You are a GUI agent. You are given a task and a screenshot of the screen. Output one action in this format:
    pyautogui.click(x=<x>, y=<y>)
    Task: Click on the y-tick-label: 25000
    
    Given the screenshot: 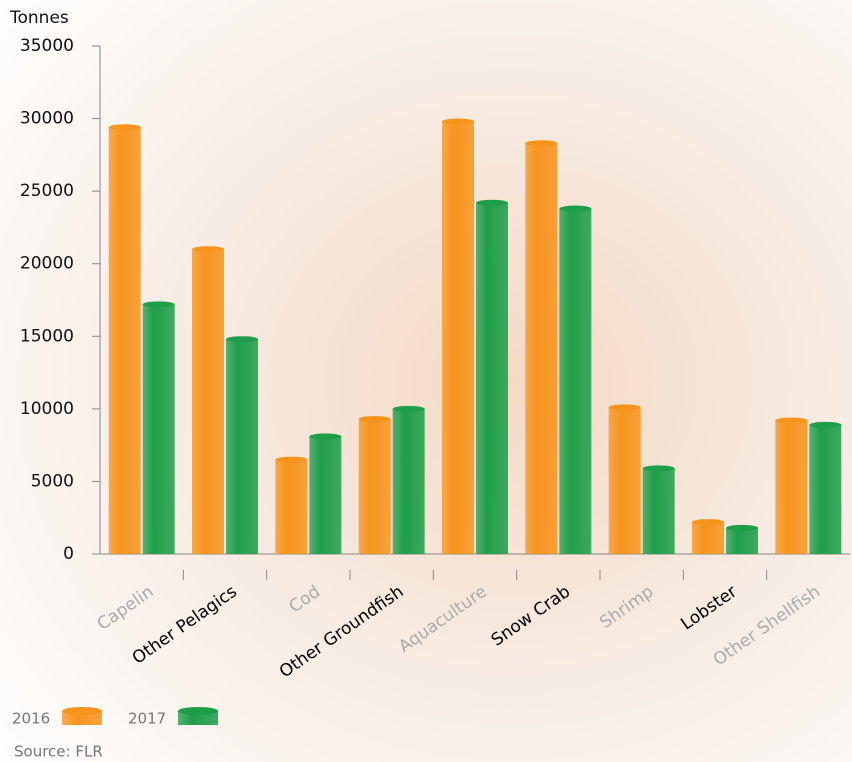 What is the action you would take?
    pyautogui.click(x=47, y=191)
    